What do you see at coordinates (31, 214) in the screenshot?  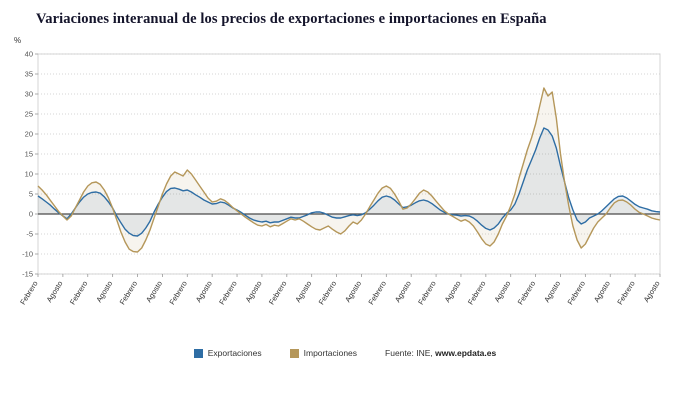 I see `y-tick-label: 0` at bounding box center [31, 214].